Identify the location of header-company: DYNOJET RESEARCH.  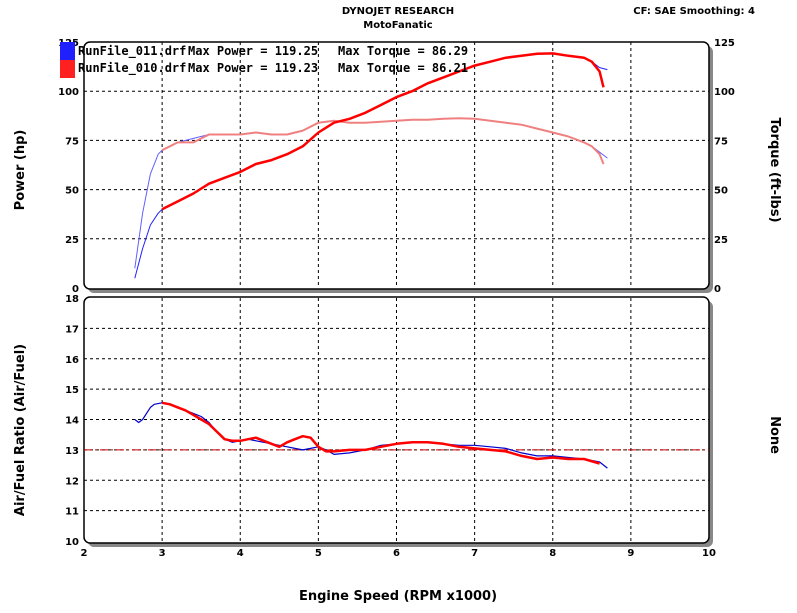
(398, 11).